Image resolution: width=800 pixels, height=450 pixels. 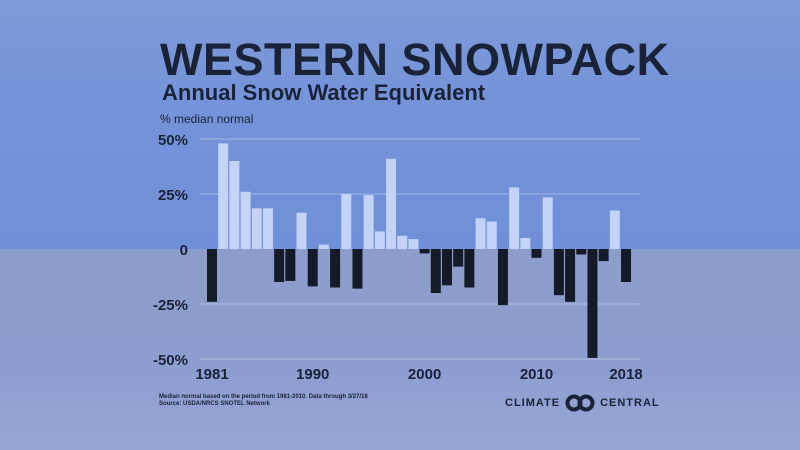 What do you see at coordinates (630, 403) in the screenshot?
I see `logo-text-right: CENTRAL` at bounding box center [630, 403].